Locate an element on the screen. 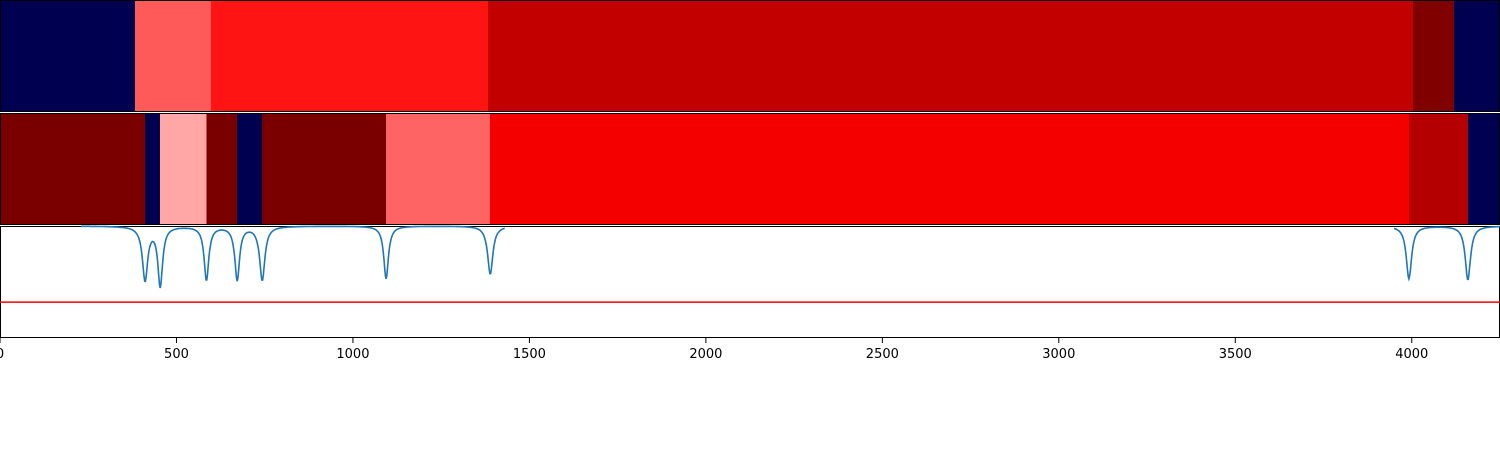 The width and height of the screenshot is (1500, 454). x-tick-label: 2000 is located at coordinates (705, 354).